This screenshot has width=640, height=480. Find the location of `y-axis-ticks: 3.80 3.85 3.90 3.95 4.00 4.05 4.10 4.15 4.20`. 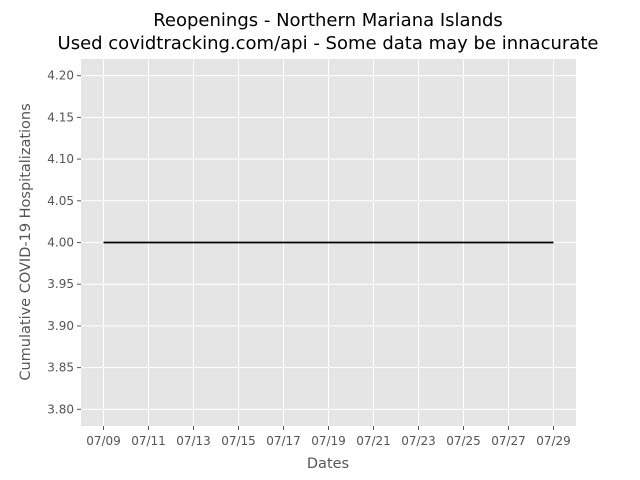

y-axis-ticks: 3.80 3.85 3.90 3.95 4.00 4.05 4.10 4.15 4.20 is located at coordinates (64, 242).